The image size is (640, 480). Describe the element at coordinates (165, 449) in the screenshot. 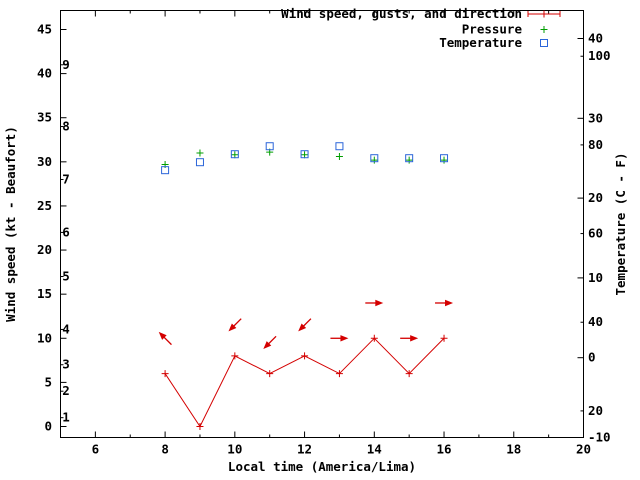

I see `x-tick-label: 8` at that location.